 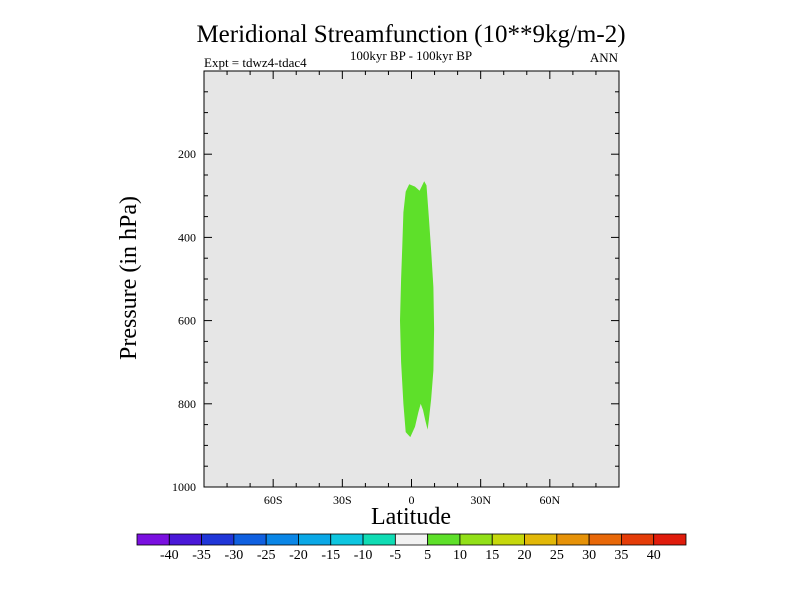 I want to click on shaded-regions, so click(x=417, y=309).